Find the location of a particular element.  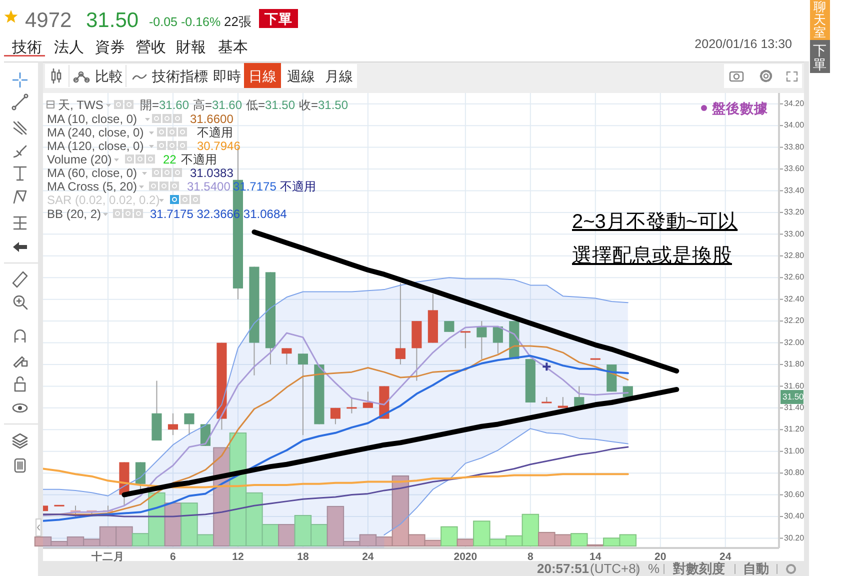

text: 對數刻度 is located at coordinates (698, 568).